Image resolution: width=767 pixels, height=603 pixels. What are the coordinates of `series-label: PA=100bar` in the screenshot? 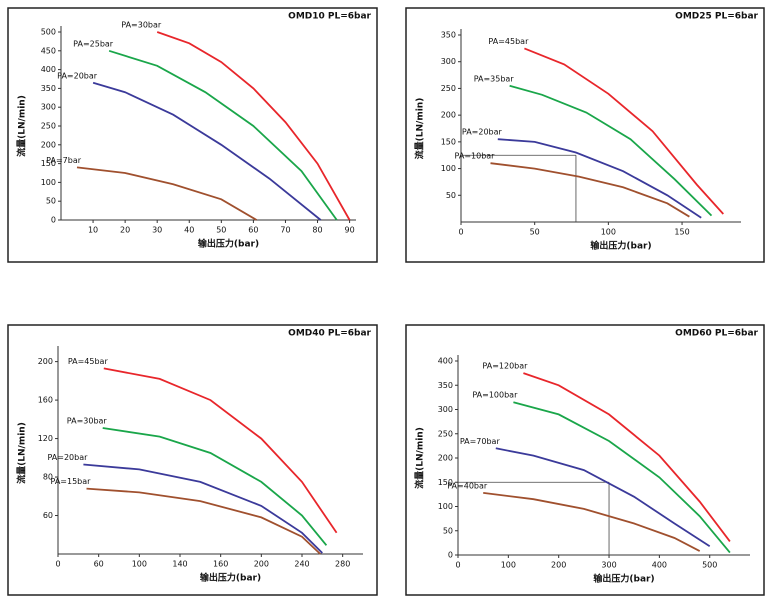 It's located at (495, 395).